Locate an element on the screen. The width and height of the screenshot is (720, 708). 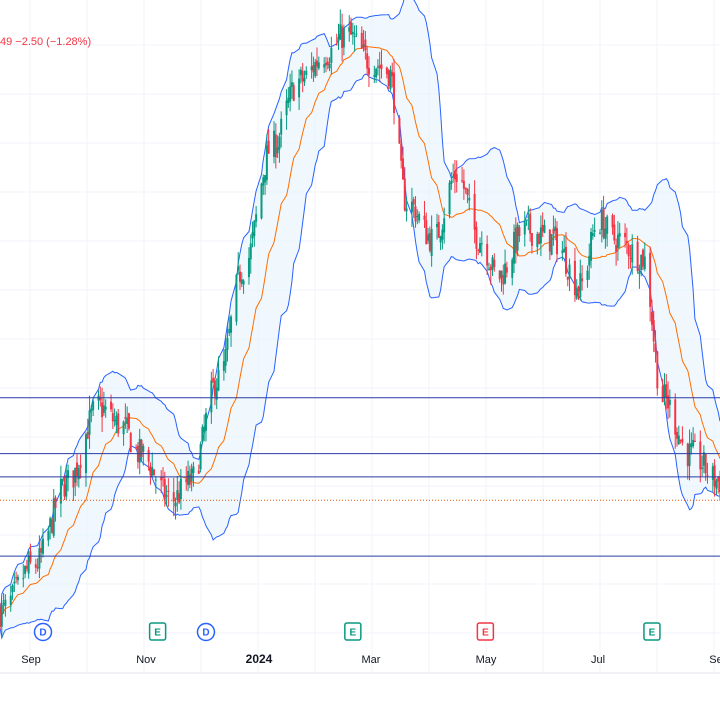
x-tick-label: Mar is located at coordinates (371, 660).